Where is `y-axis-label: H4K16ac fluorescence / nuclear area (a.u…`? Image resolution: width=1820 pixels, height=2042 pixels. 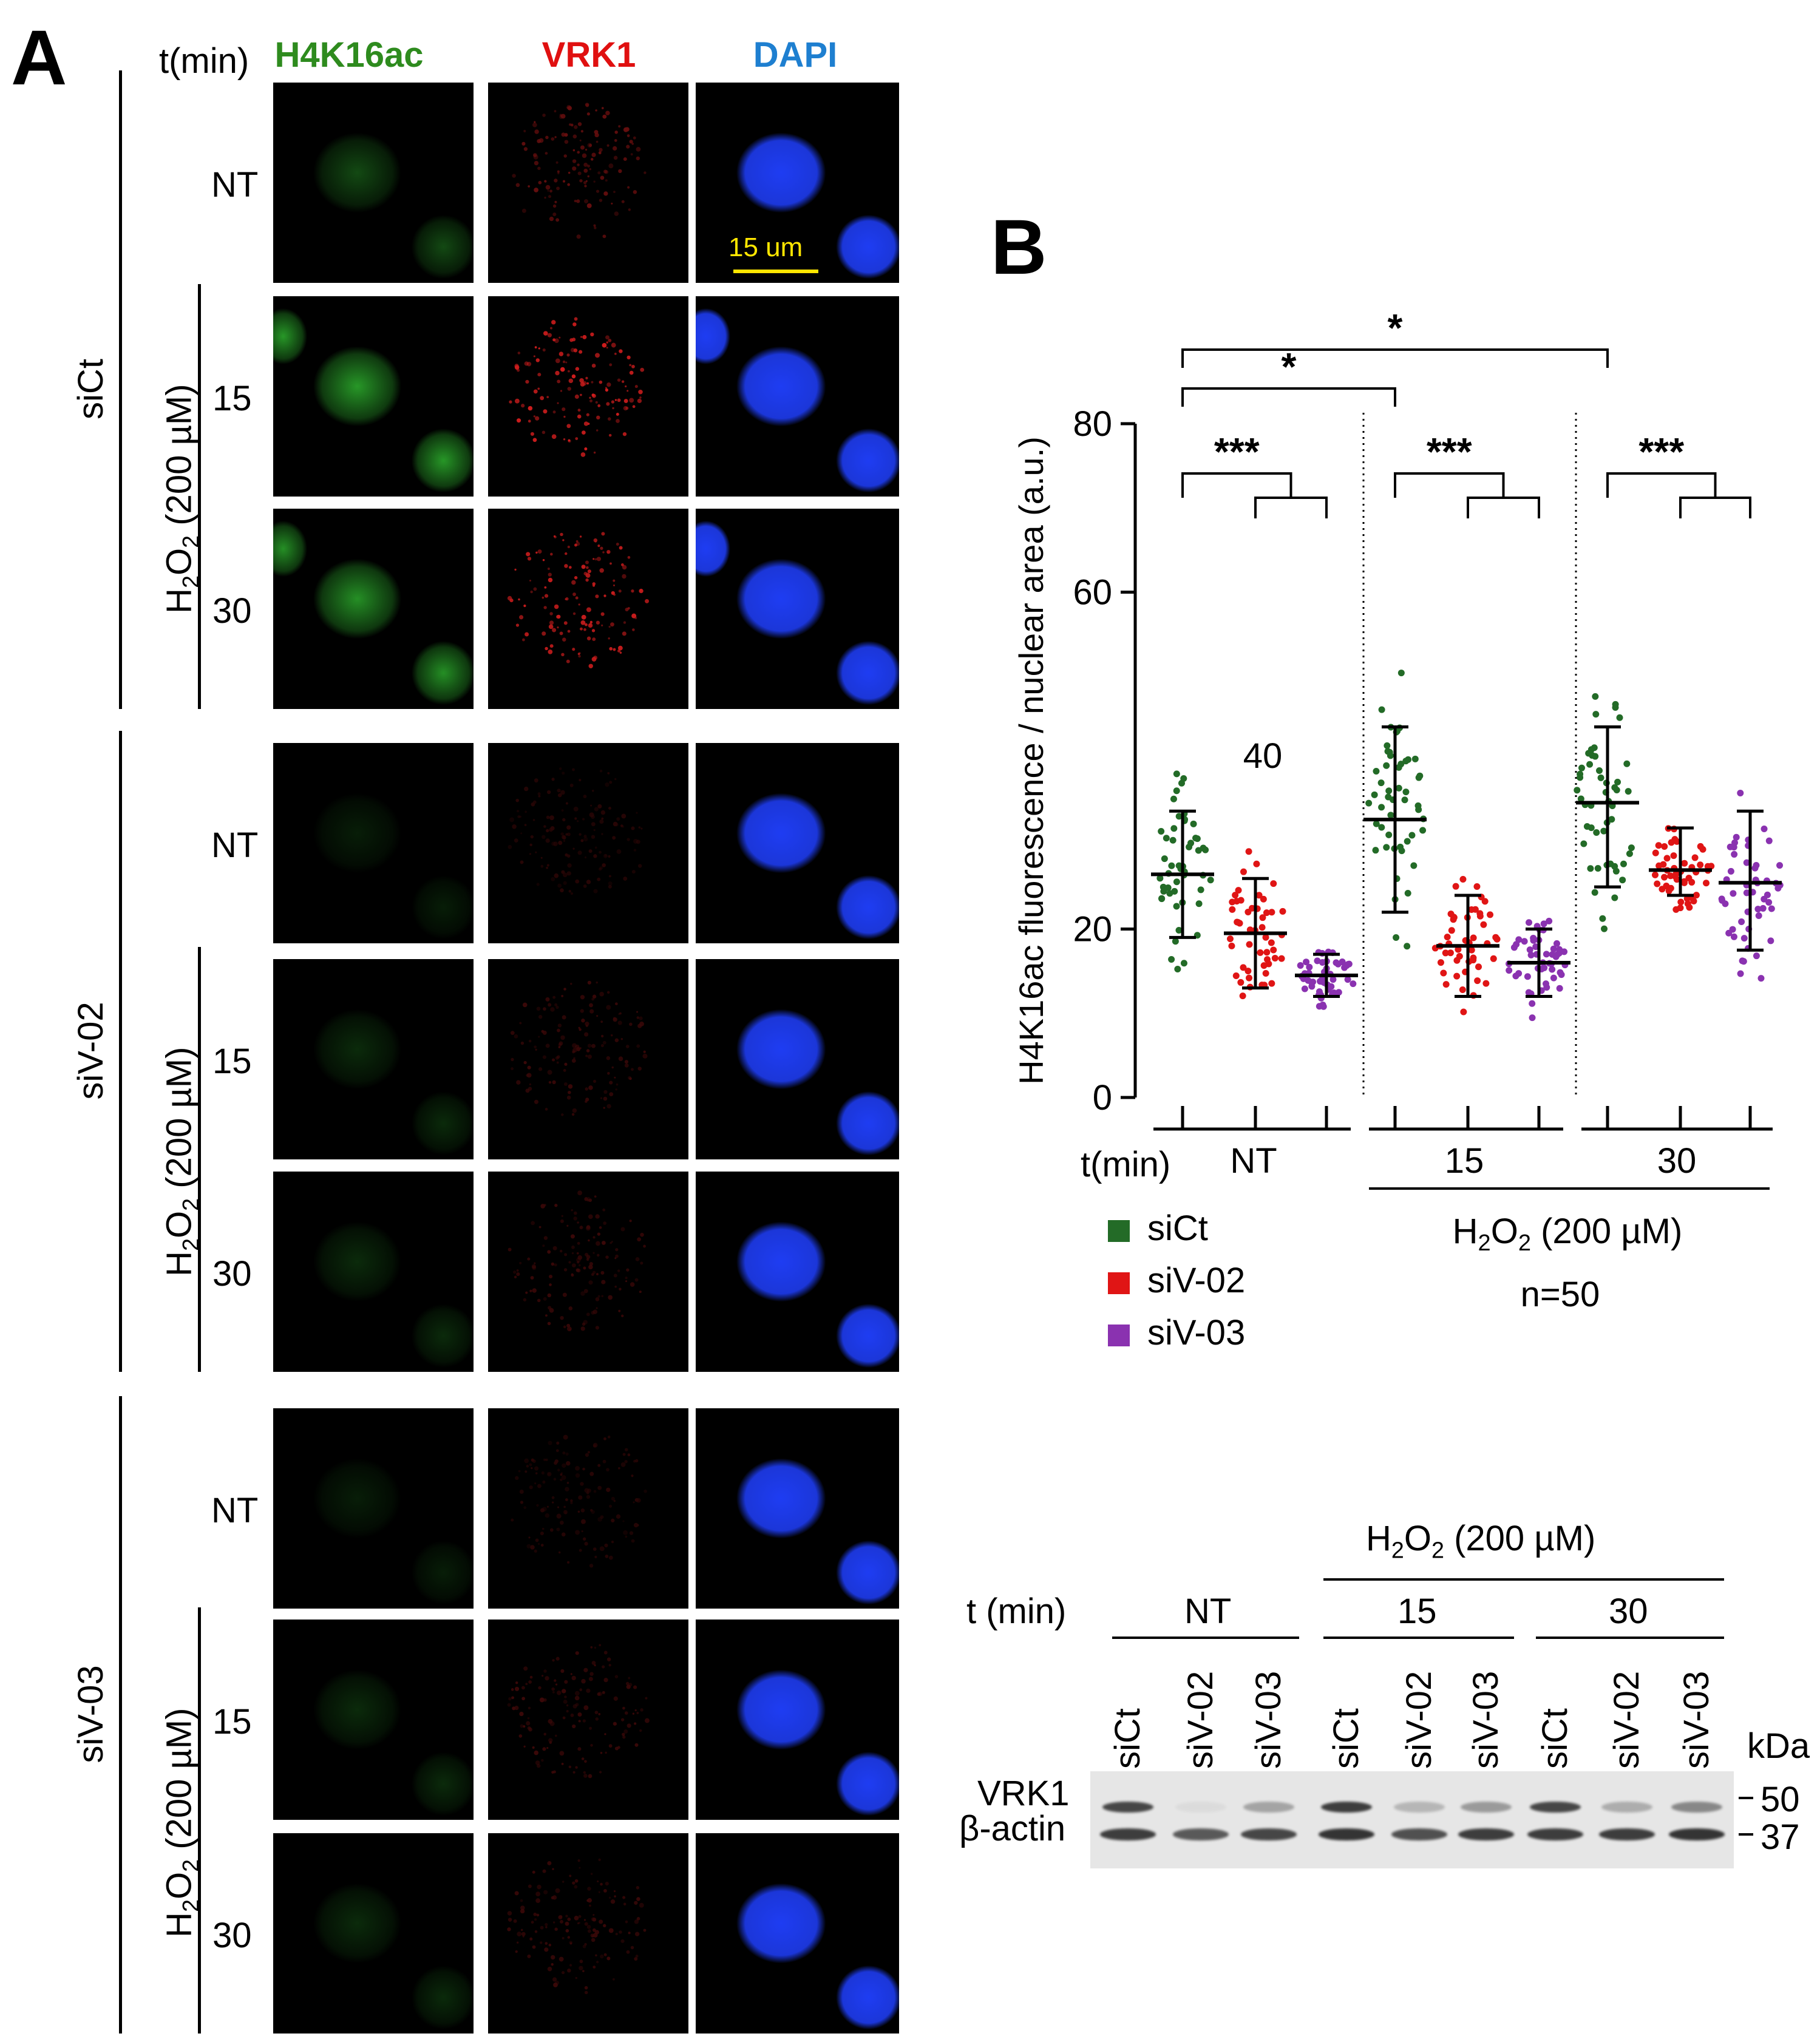 y-axis-label: H4K16ac fluorescence / nuclear area (a.u… is located at coordinates (1031, 760).